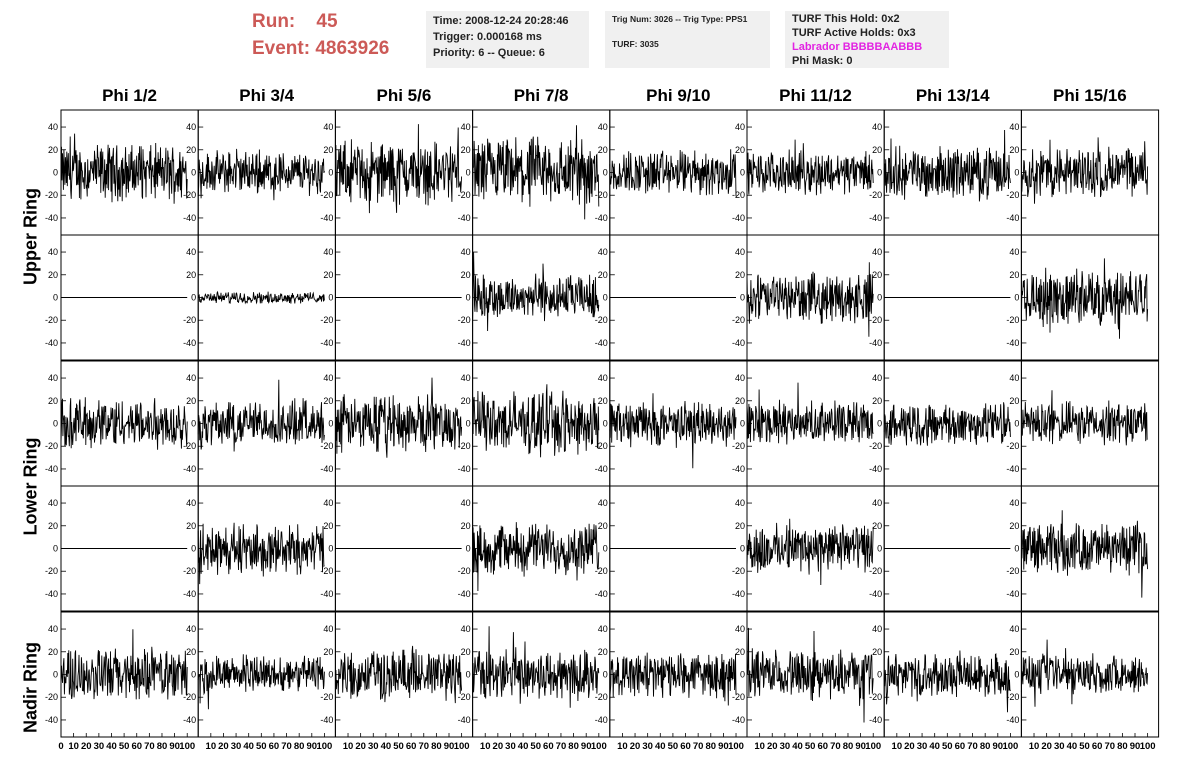 The width and height of the screenshot is (1196, 772). What do you see at coordinates (934, 746) in the screenshot?
I see `x-tick-label: 40` at bounding box center [934, 746].